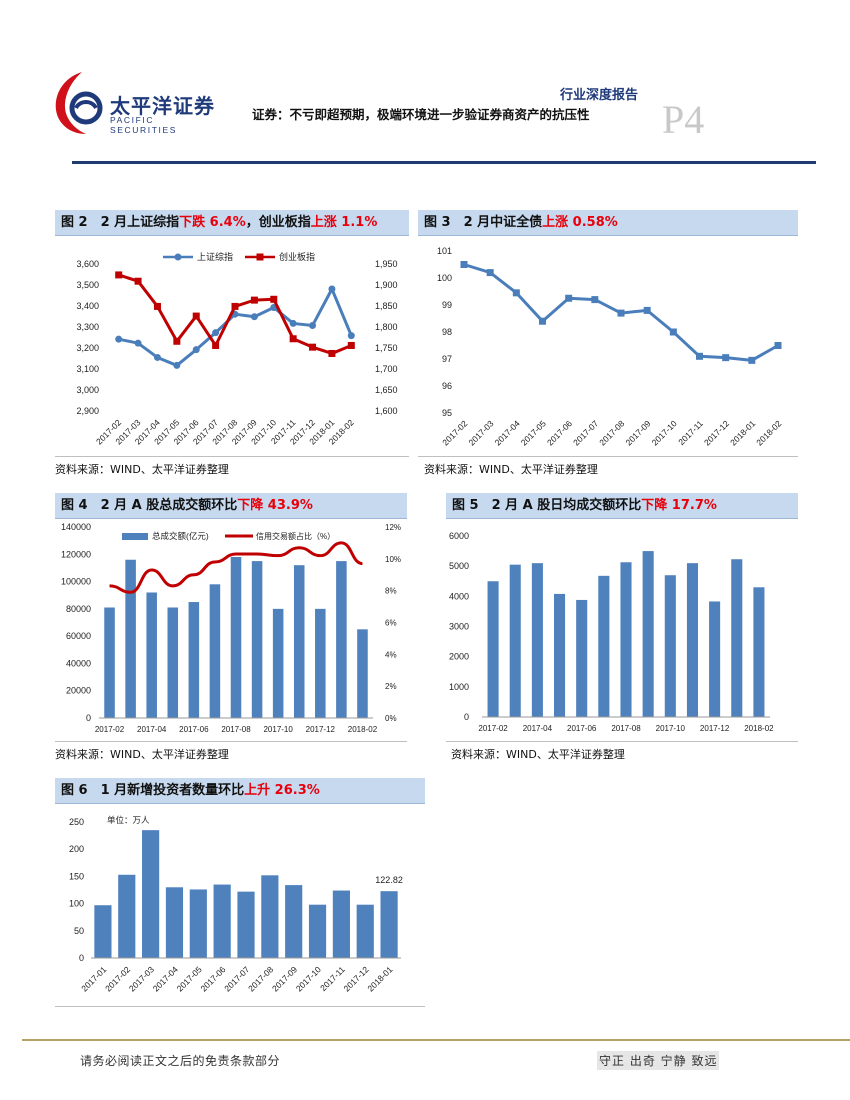 The height and width of the screenshot is (1100, 850). Describe the element at coordinates (87, 285) in the screenshot. I see `fig2-y-left-tick: 3,500` at that location.